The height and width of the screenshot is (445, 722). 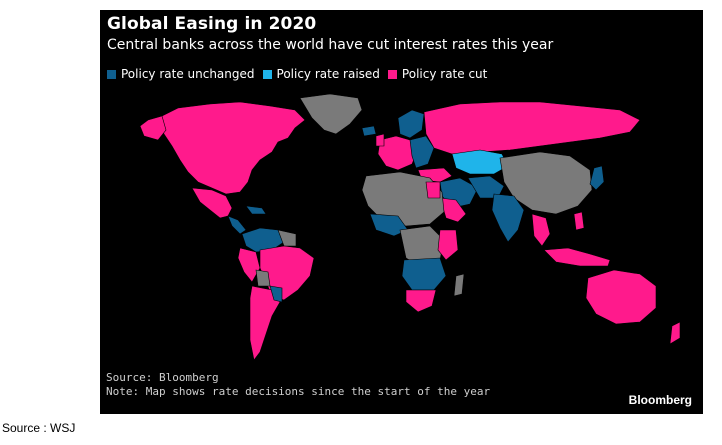 What do you see at coordinates (188, 74) in the screenshot?
I see `legend-label-unchanged: Policy rate unchanged` at bounding box center [188, 74].